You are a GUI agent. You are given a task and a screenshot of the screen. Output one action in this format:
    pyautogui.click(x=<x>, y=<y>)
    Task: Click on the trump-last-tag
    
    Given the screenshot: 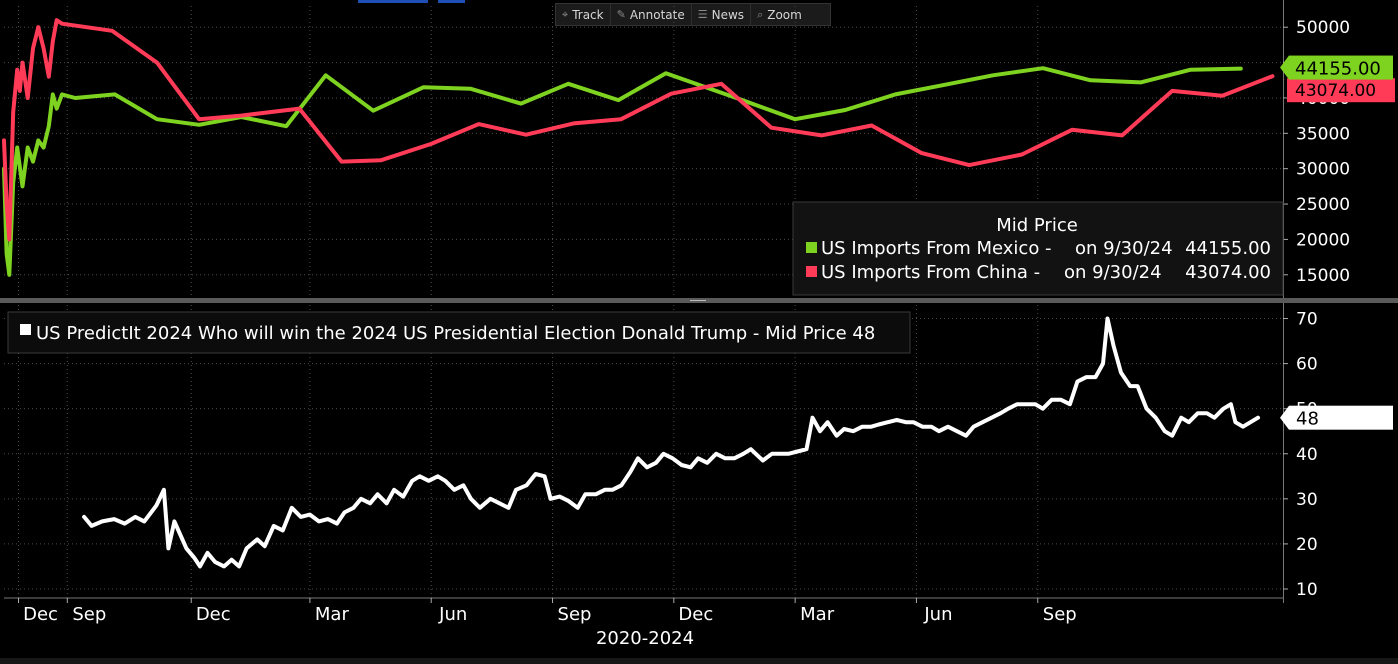 What is the action you would take?
    pyautogui.click(x=1341, y=417)
    